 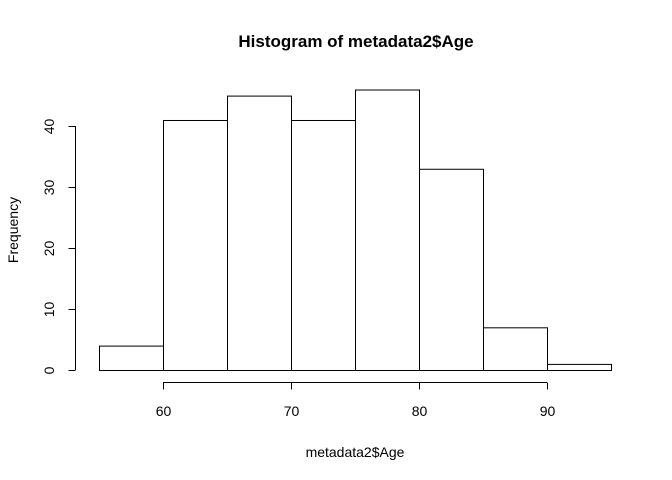 What do you see at coordinates (355, 41) in the screenshot?
I see `chart-title: Histogram of metadata2$Age` at bounding box center [355, 41].